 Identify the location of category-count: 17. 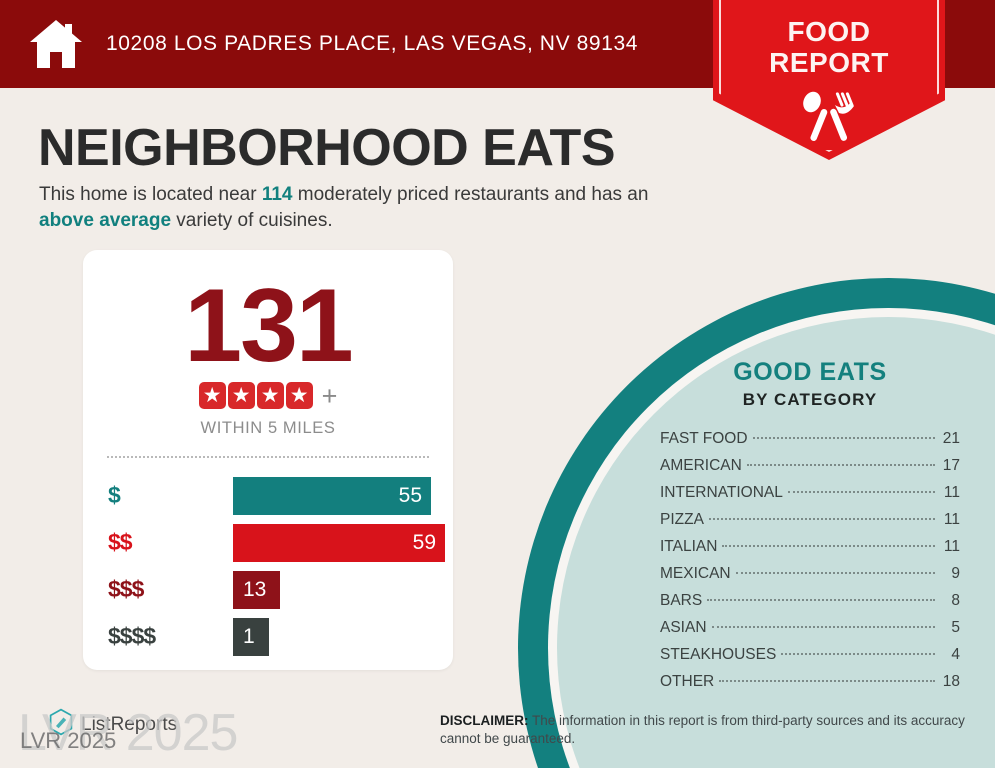
(951, 465).